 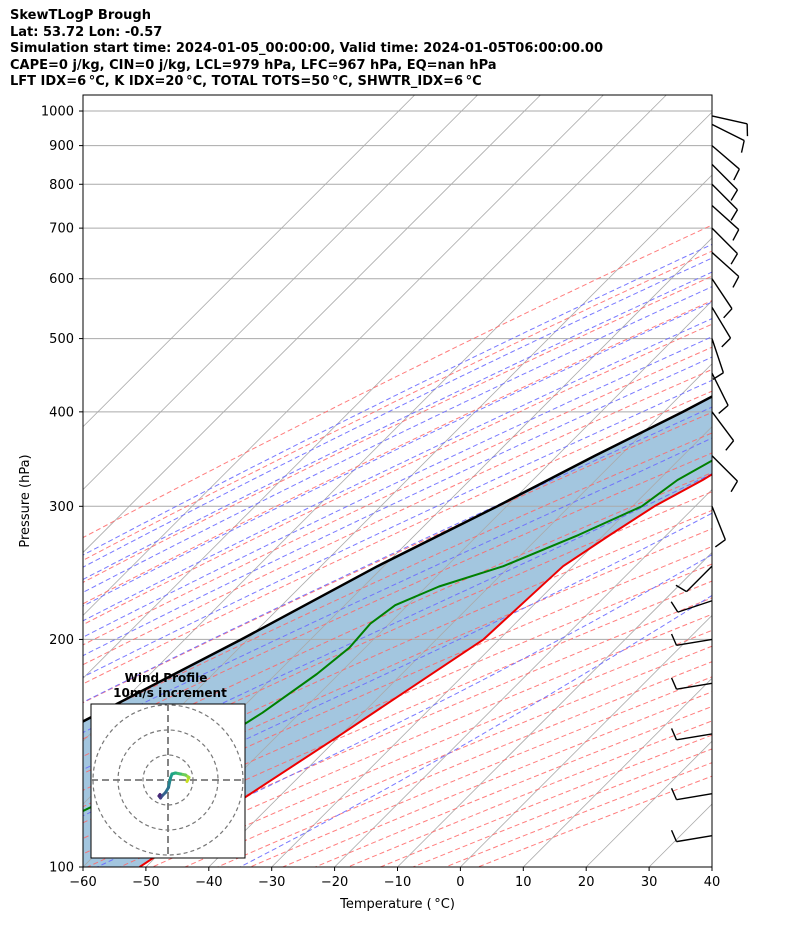 I want to click on x-tick-label: 0, so click(x=460, y=882).